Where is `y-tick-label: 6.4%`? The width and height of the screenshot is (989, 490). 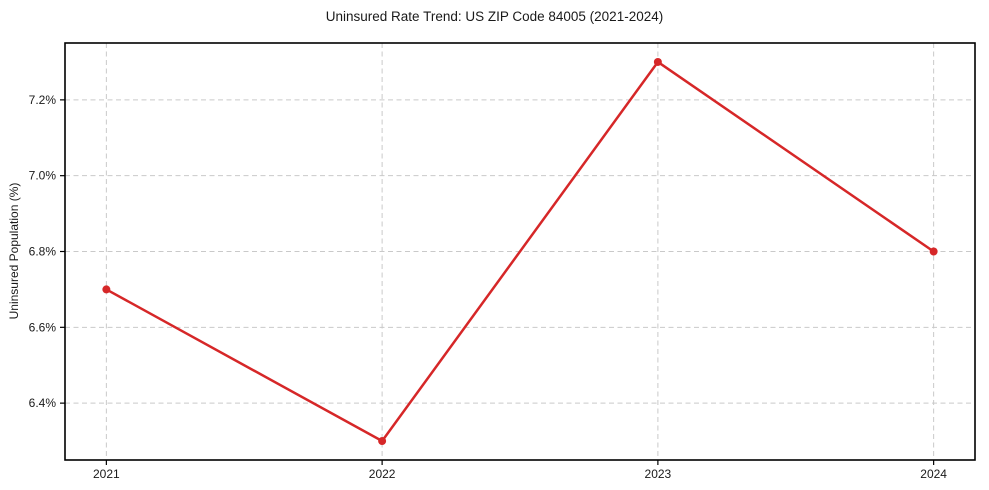 y-tick-label: 6.4% is located at coordinates (43, 403).